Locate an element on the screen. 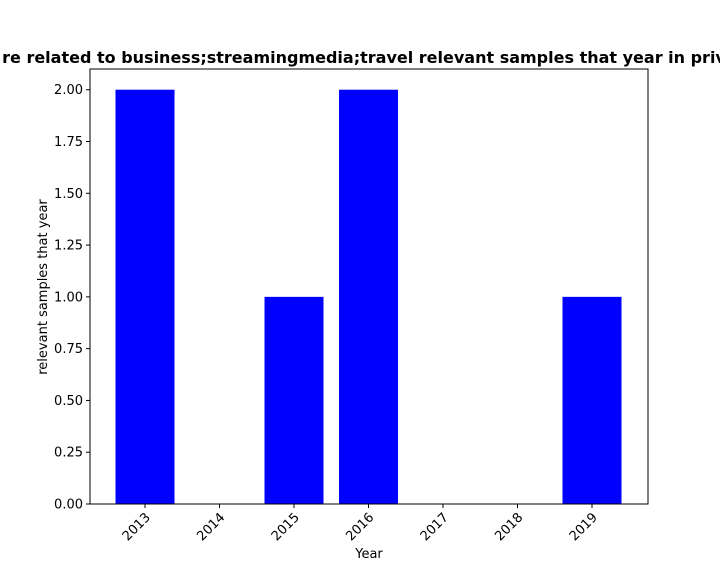 The height and width of the screenshot is (576, 720). x-axis-label: Year is located at coordinates (368, 554).